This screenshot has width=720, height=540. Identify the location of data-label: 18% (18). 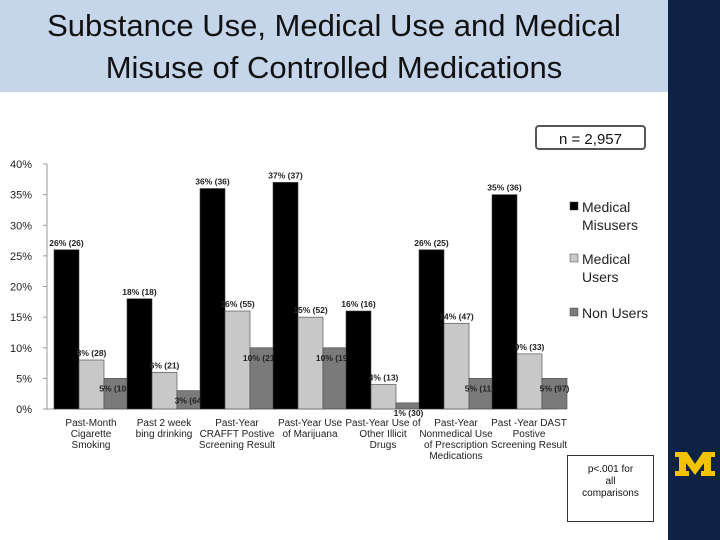
(139, 292).